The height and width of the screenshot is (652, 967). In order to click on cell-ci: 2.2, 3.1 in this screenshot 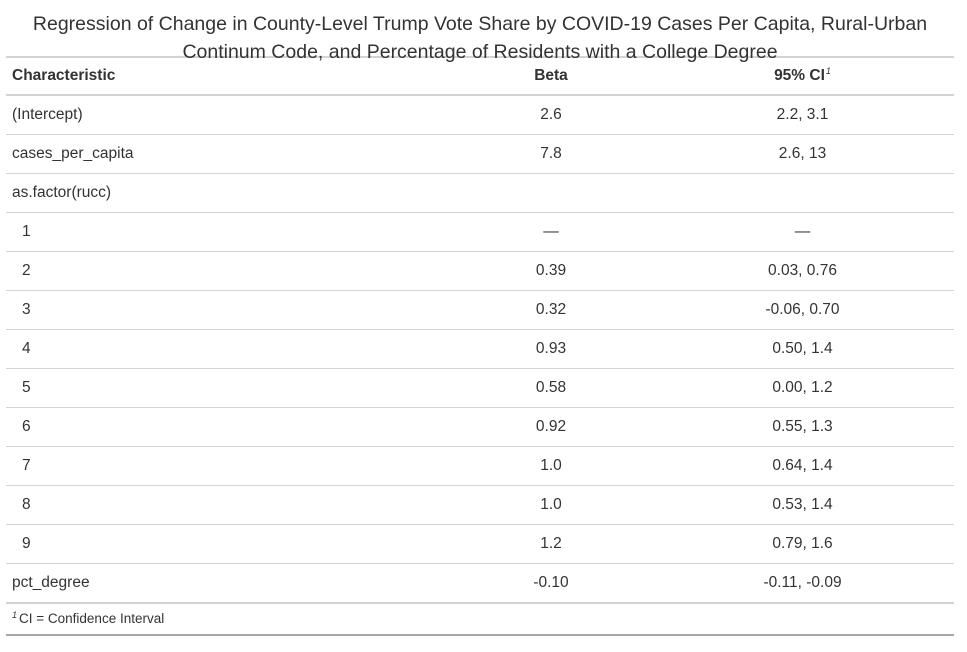, I will do `click(802, 115)`.